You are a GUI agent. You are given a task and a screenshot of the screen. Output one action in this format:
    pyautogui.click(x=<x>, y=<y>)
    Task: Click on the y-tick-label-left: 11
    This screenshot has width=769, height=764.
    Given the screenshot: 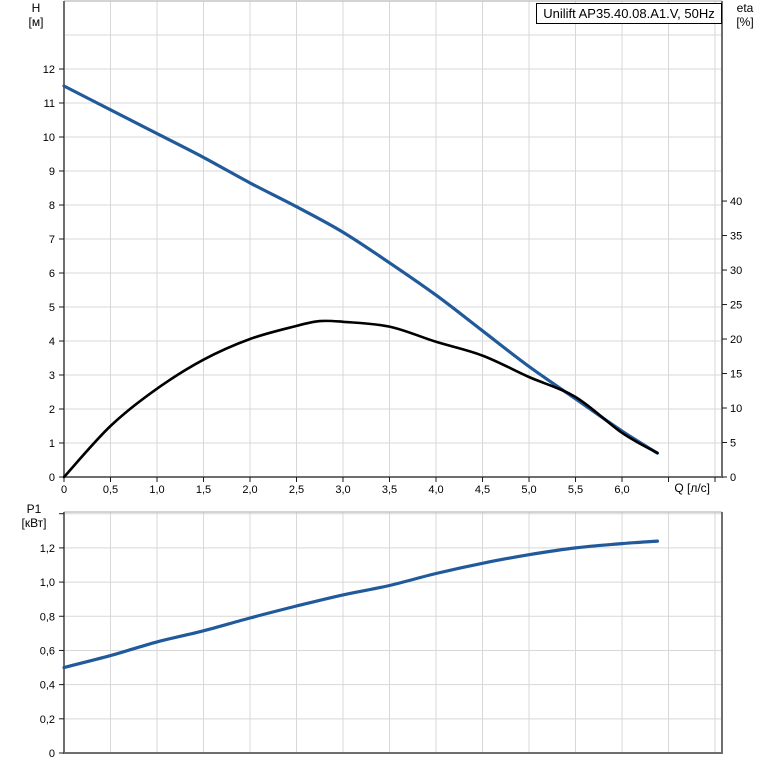 What is the action you would take?
    pyautogui.click(x=49, y=104)
    